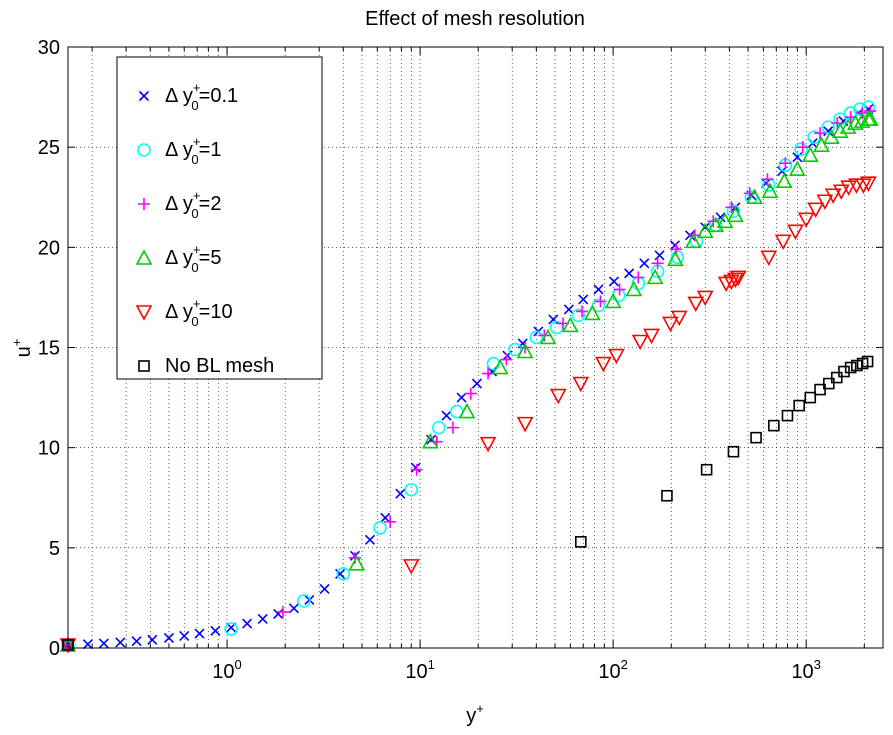 The image size is (893, 735). What do you see at coordinates (22, 348) in the screenshot?
I see `y-axis-label: u+` at bounding box center [22, 348].